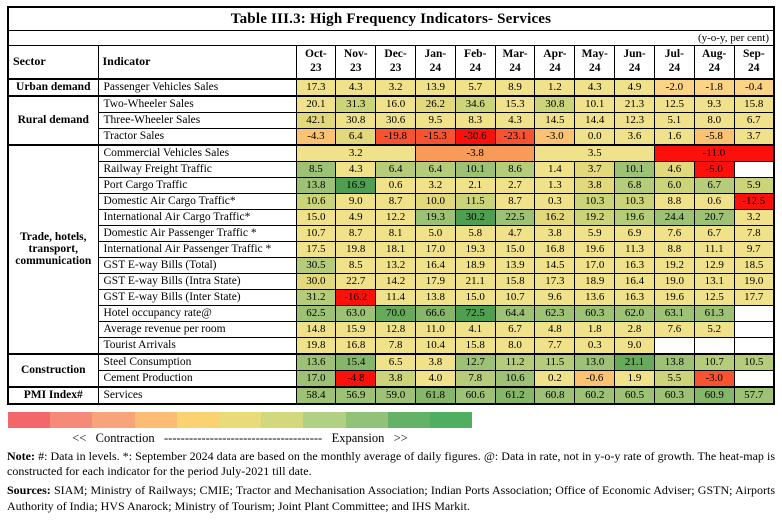 This screenshot has height=526, width=782. What do you see at coordinates (395, 265) in the screenshot?
I see `heatmap-cell: 13.2` at bounding box center [395, 265].